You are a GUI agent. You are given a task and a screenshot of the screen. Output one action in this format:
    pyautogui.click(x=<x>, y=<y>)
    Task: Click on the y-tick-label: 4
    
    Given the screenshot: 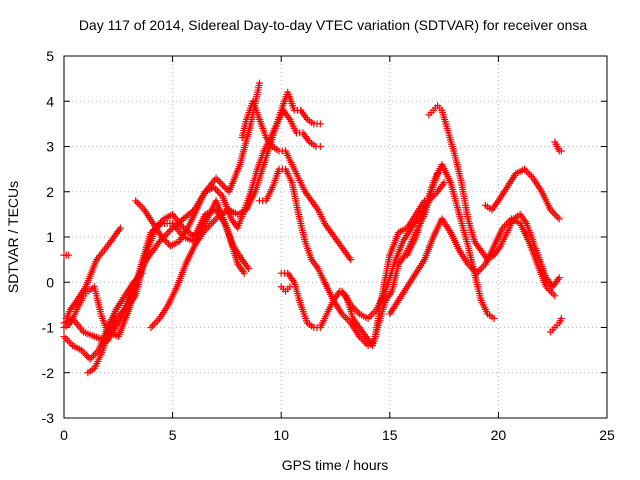 What is the action you would take?
    pyautogui.click(x=50, y=101)
    